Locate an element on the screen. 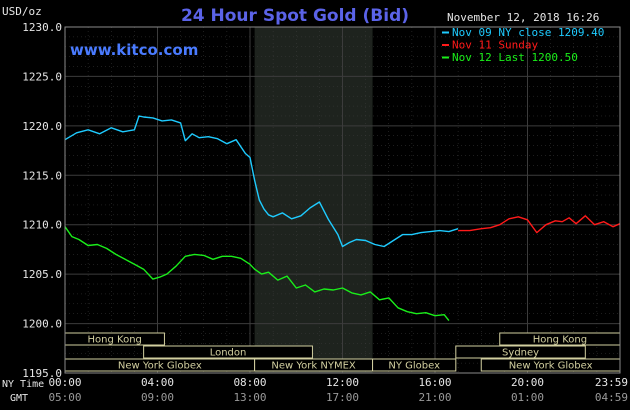  y-tick-label: 1210.0 is located at coordinates (42, 225).